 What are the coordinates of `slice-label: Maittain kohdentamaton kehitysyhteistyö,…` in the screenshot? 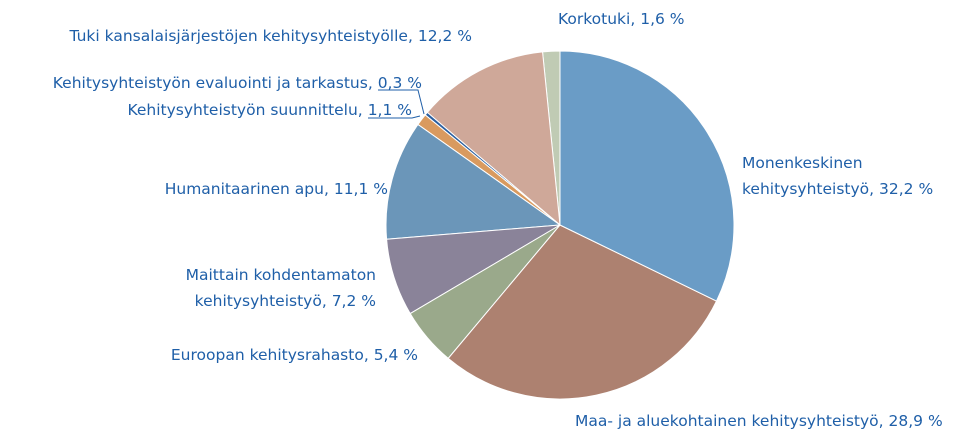 It's located at (261, 288).